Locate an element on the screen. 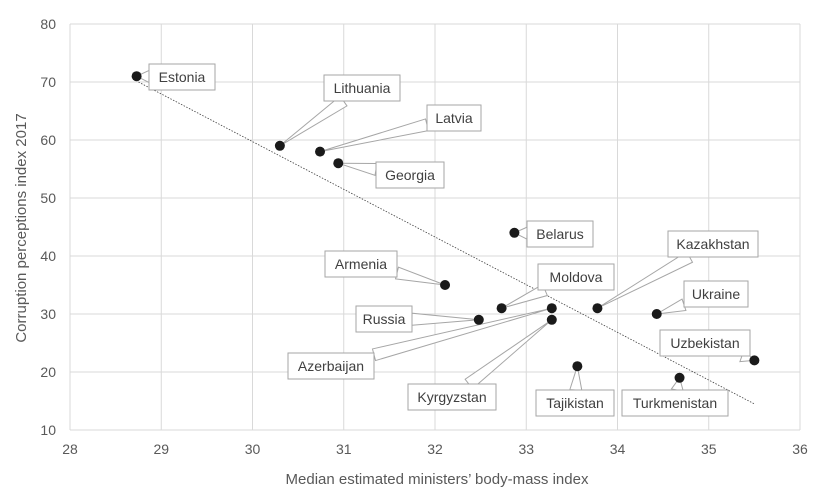 Image resolution: width=823 pixels, height=494 pixels. callout: Georgia is located at coordinates (391, 175).